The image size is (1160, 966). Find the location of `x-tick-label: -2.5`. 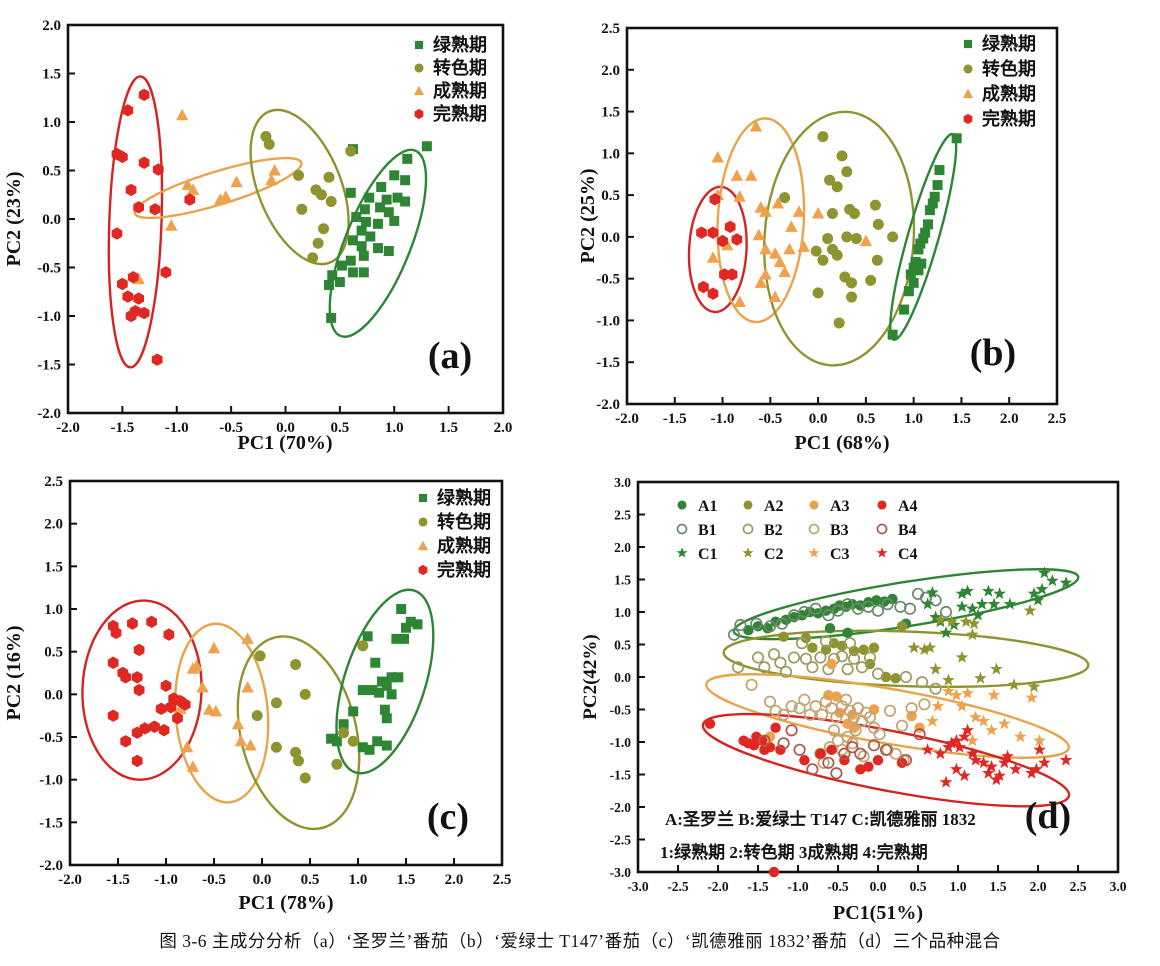

x-tick-label: -2.5 is located at coordinates (678, 886).